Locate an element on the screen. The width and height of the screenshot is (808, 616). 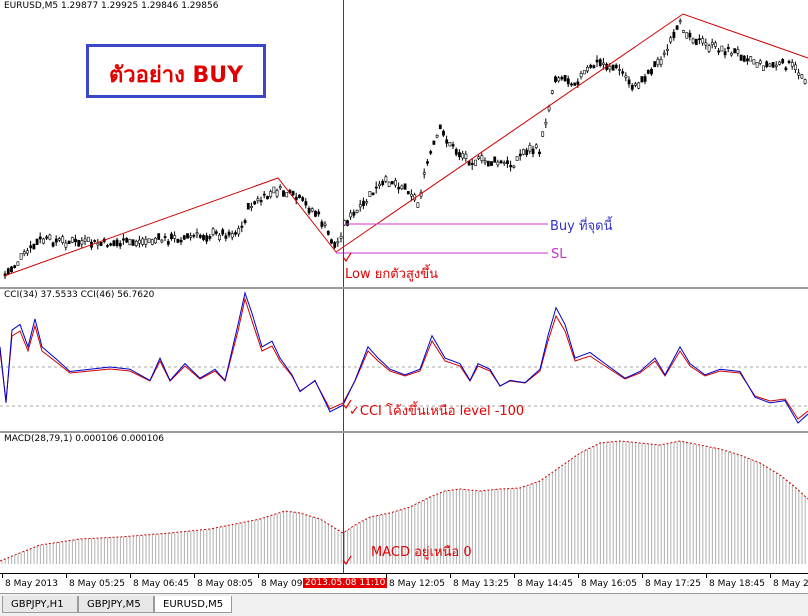
tab-eurusd-m5: EURUSD,M5 is located at coordinates (193, 604).